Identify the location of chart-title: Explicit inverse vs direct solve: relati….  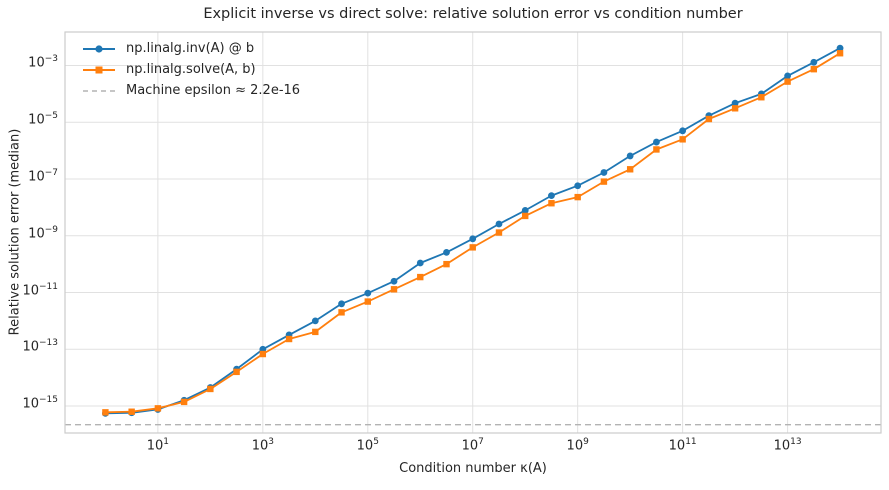
(473, 14).